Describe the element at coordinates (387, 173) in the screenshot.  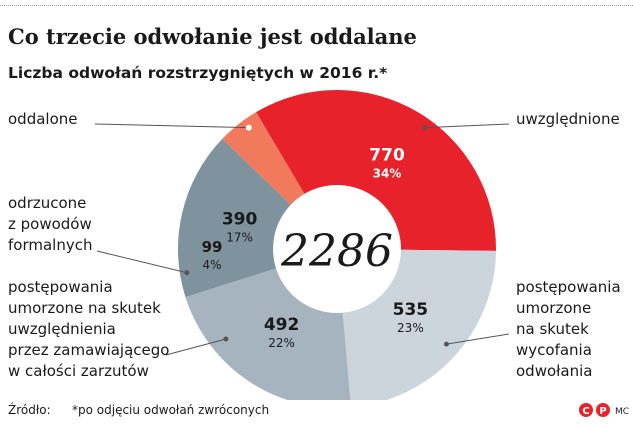
I see `slice-percent-label-0: 34%` at that location.